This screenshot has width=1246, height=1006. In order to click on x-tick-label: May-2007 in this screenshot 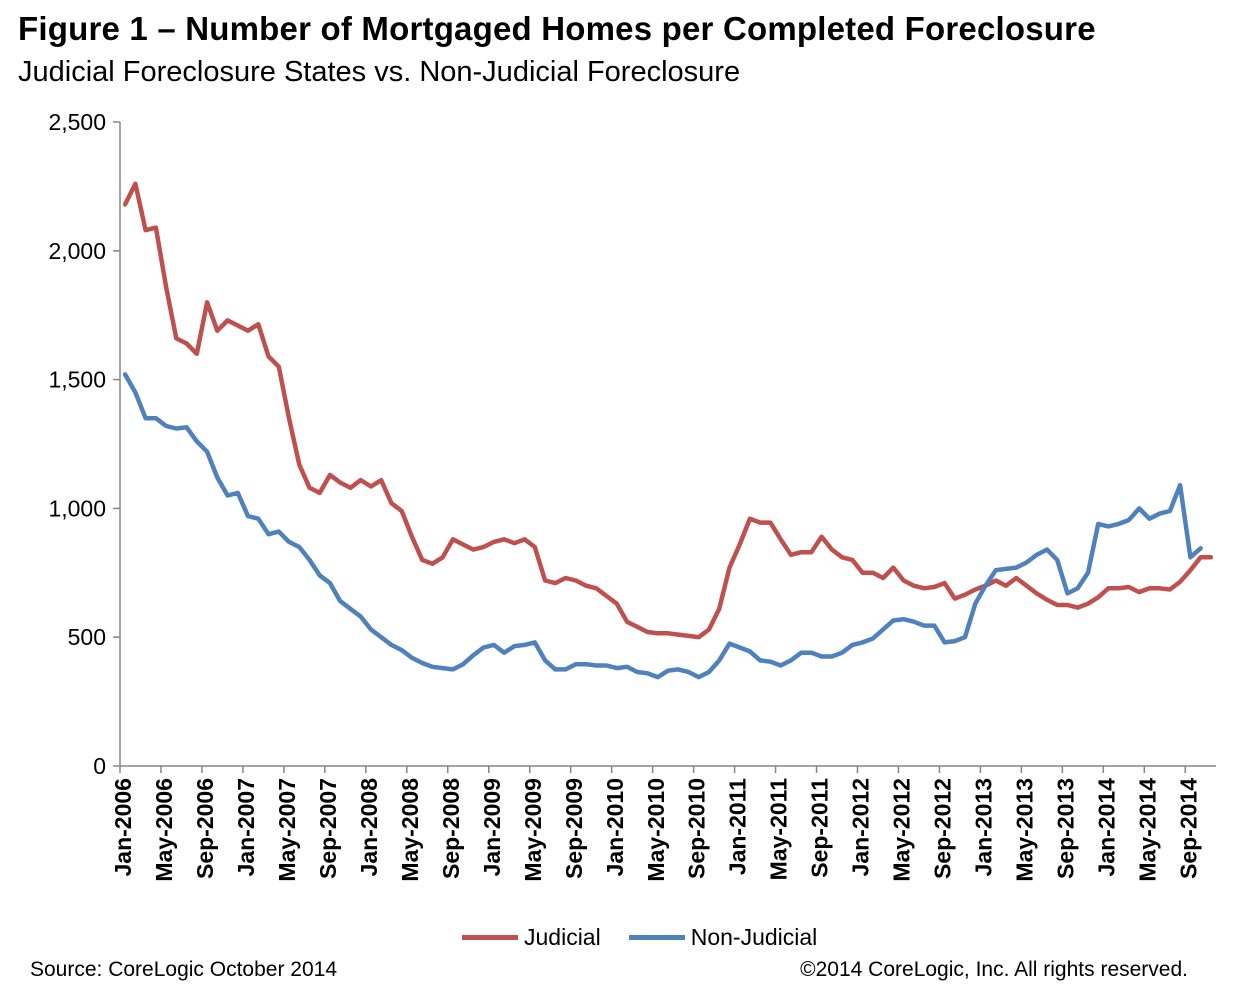, I will do `click(287, 830)`.